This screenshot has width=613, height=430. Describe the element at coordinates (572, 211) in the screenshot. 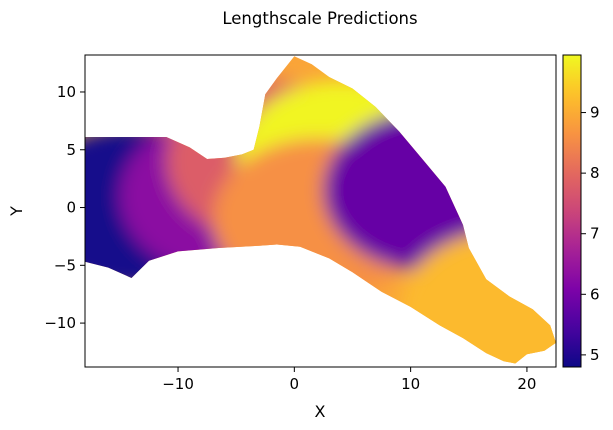

I see `colorbar` at that location.